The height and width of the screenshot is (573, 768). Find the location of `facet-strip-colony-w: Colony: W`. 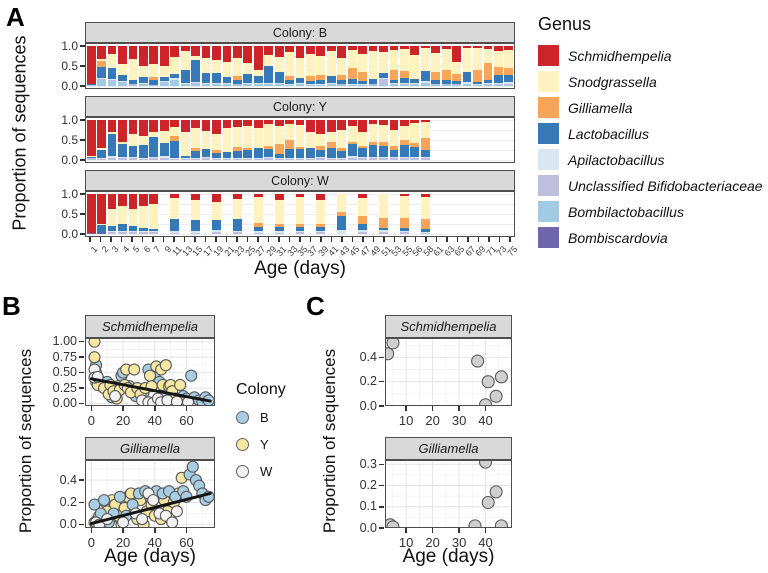

facet-strip-colony-w: Colony: W is located at coordinates (300, 180).